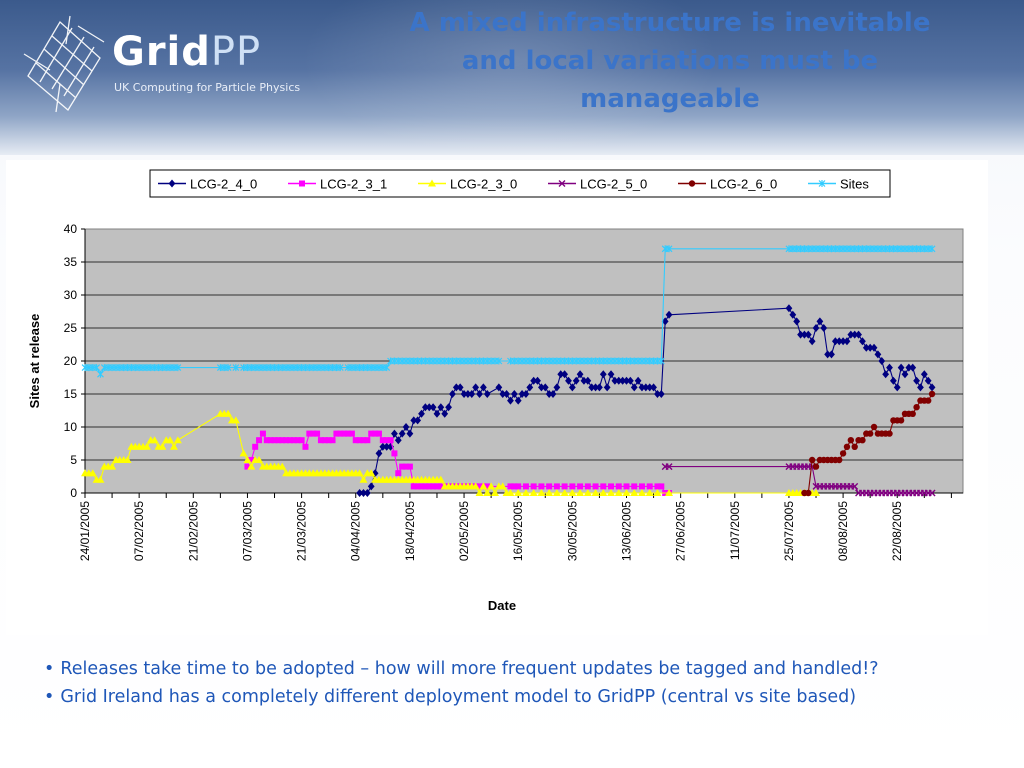 This screenshot has width=1024, height=768. I want to click on legend-item: LCG-2_3_0, so click(467, 184).